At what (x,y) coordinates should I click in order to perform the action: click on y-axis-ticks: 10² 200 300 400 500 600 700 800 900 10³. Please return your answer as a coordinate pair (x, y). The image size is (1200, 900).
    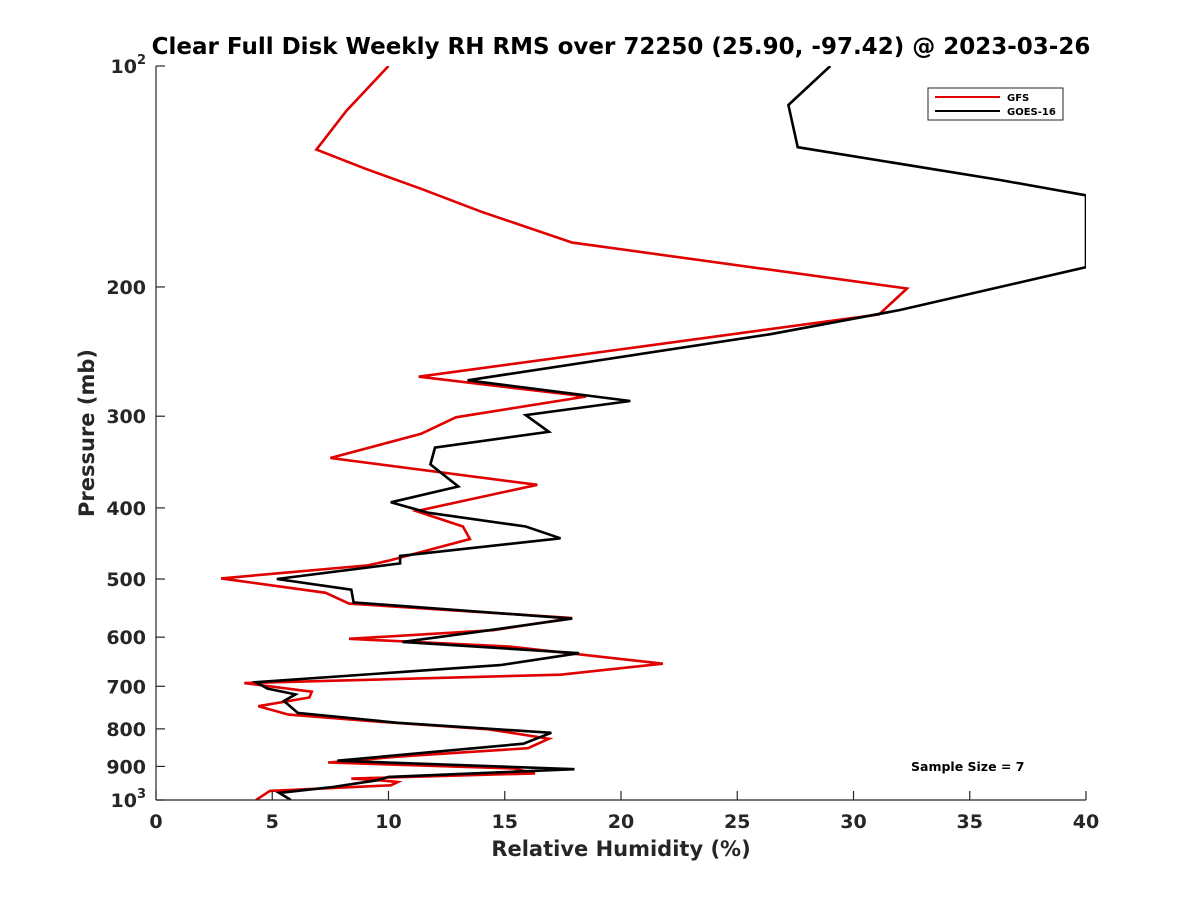
    Looking at the image, I should click on (135, 432).